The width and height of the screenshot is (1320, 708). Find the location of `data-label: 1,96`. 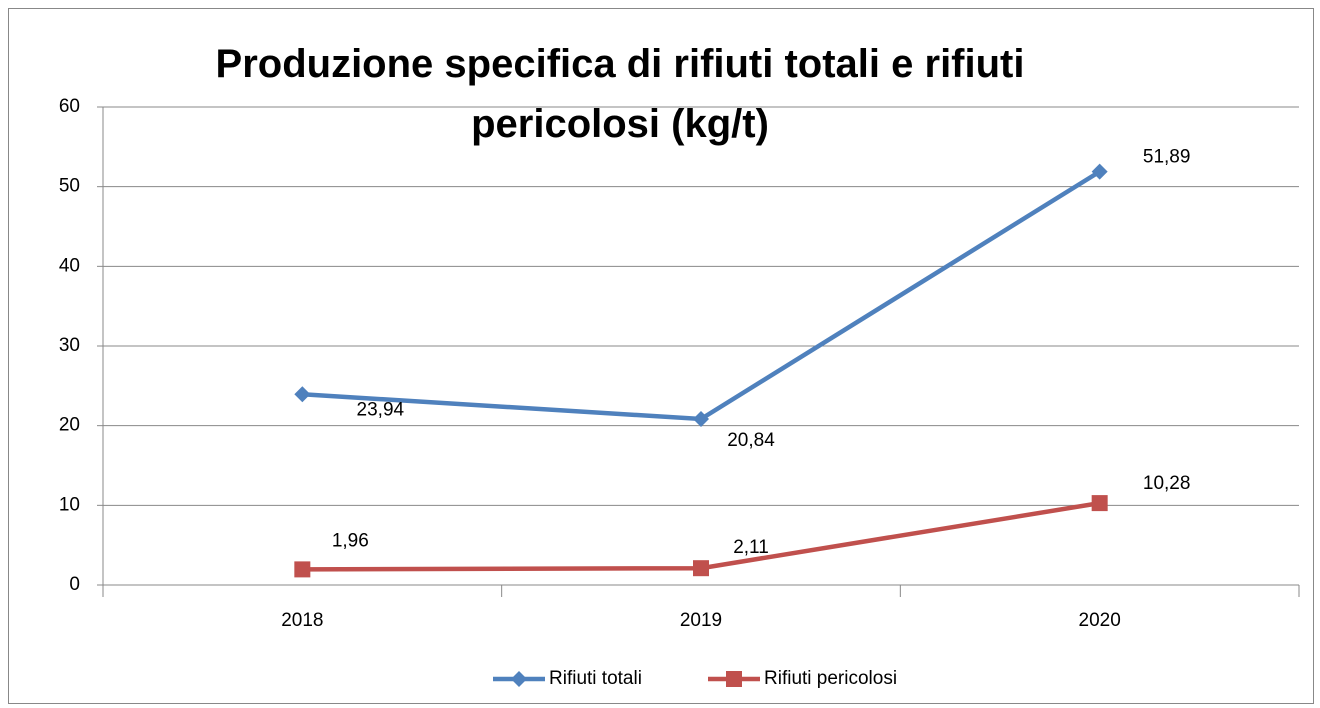

data-label: 1,96 is located at coordinates (350, 540).